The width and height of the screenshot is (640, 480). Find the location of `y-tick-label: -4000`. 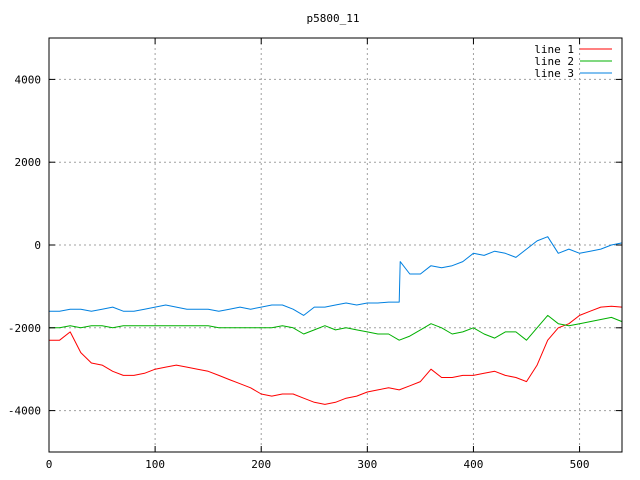

y-tick-label: -4000 is located at coordinates (24, 411).